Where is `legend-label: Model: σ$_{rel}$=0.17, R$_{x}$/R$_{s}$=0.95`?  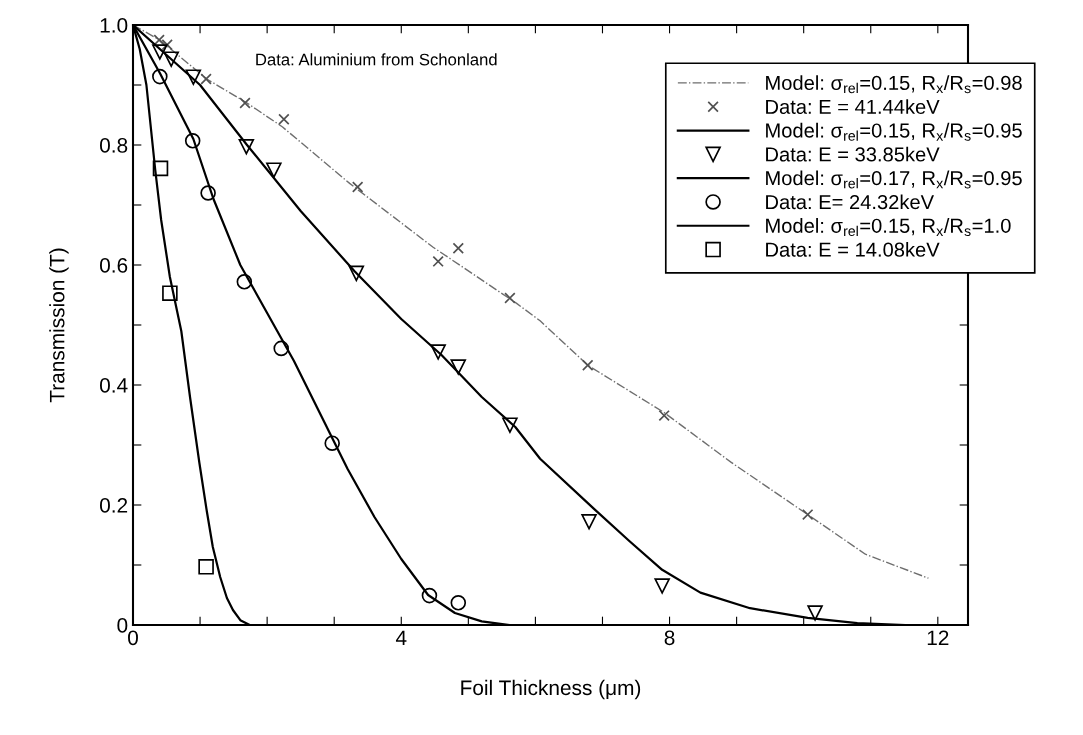 legend-label: Model: σ$_{rel}$=0.17, R$_{x}$/R$_{s}$=0.95 is located at coordinates (894, 179).